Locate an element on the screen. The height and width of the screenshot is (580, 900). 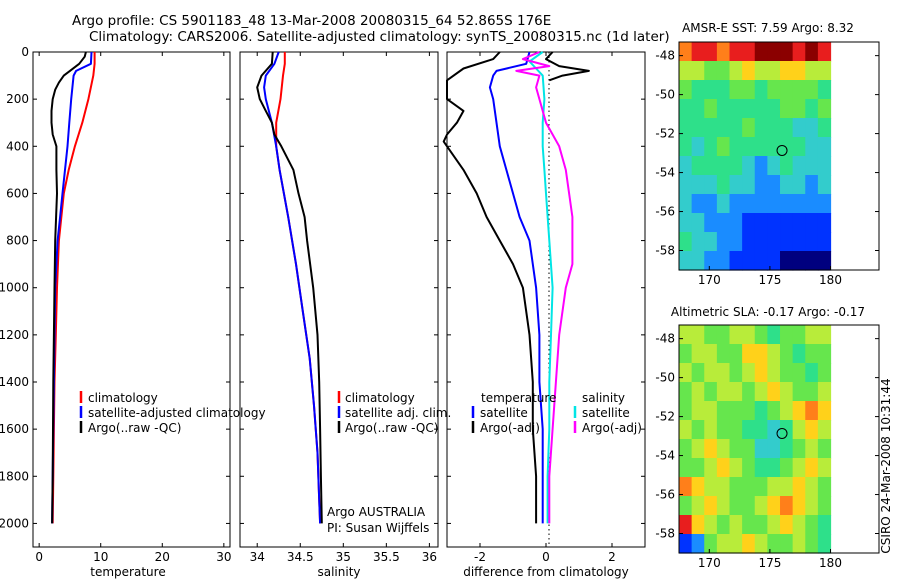
x-tick-label: 180 is located at coordinates (830, 280).